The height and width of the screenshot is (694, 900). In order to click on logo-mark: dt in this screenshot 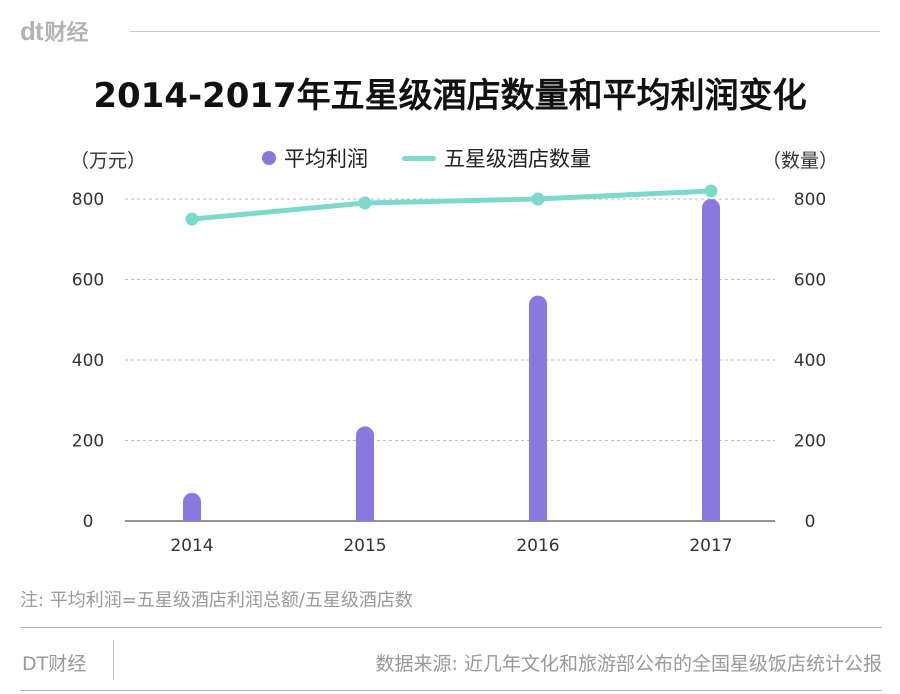, I will do `click(32, 30)`.